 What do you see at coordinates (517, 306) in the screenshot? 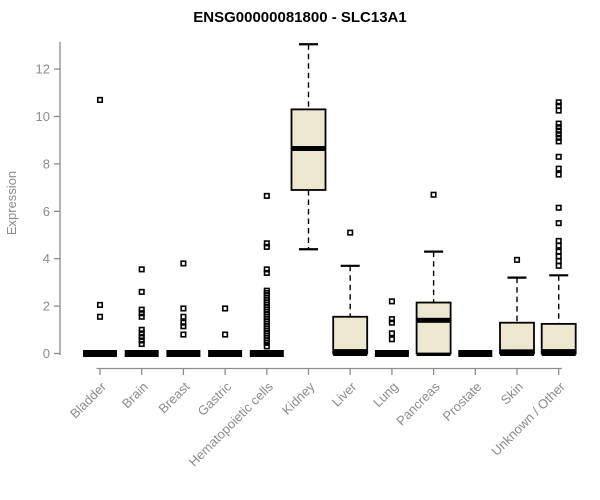
I see `boxplot-skin` at bounding box center [517, 306].